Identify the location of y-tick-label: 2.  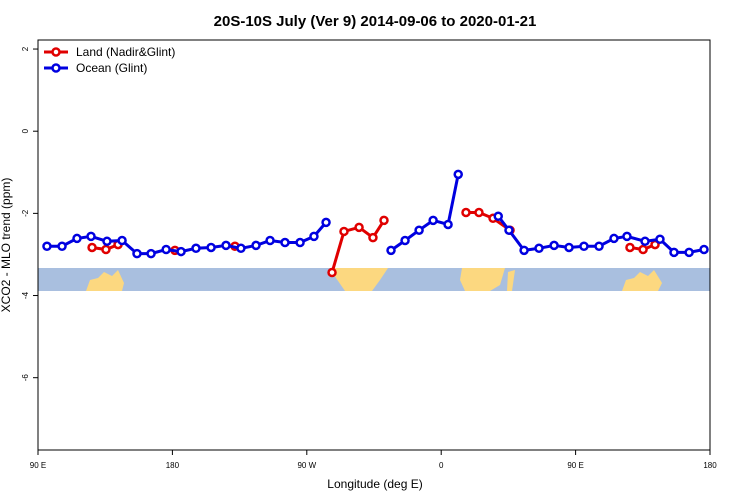
(25, 48).